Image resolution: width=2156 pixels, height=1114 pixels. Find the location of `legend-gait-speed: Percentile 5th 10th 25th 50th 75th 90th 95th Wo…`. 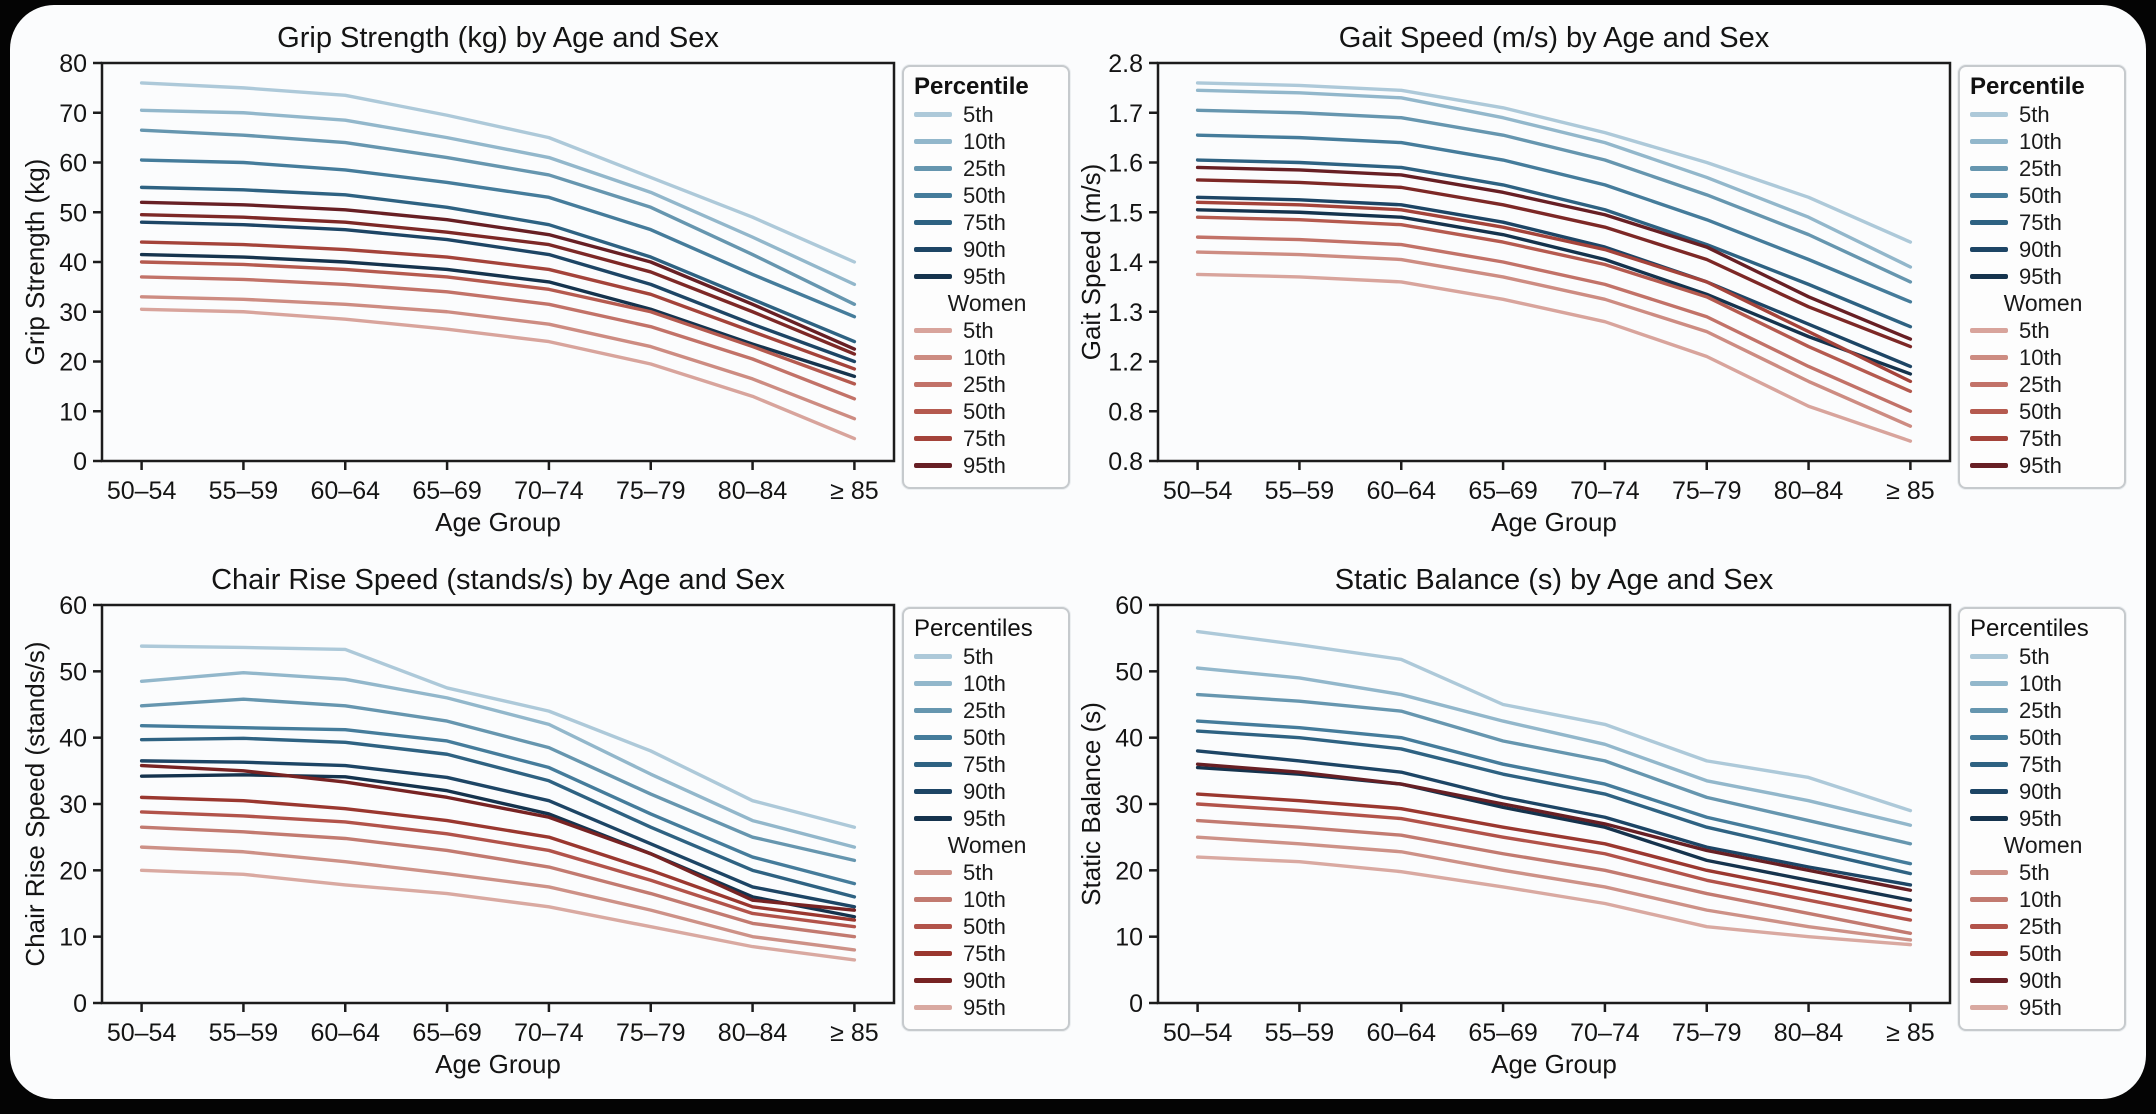

legend-gait-speed: Percentile 5th 10th 25th 50th 75th 90th 95th Wo… is located at coordinates (2042, 277).